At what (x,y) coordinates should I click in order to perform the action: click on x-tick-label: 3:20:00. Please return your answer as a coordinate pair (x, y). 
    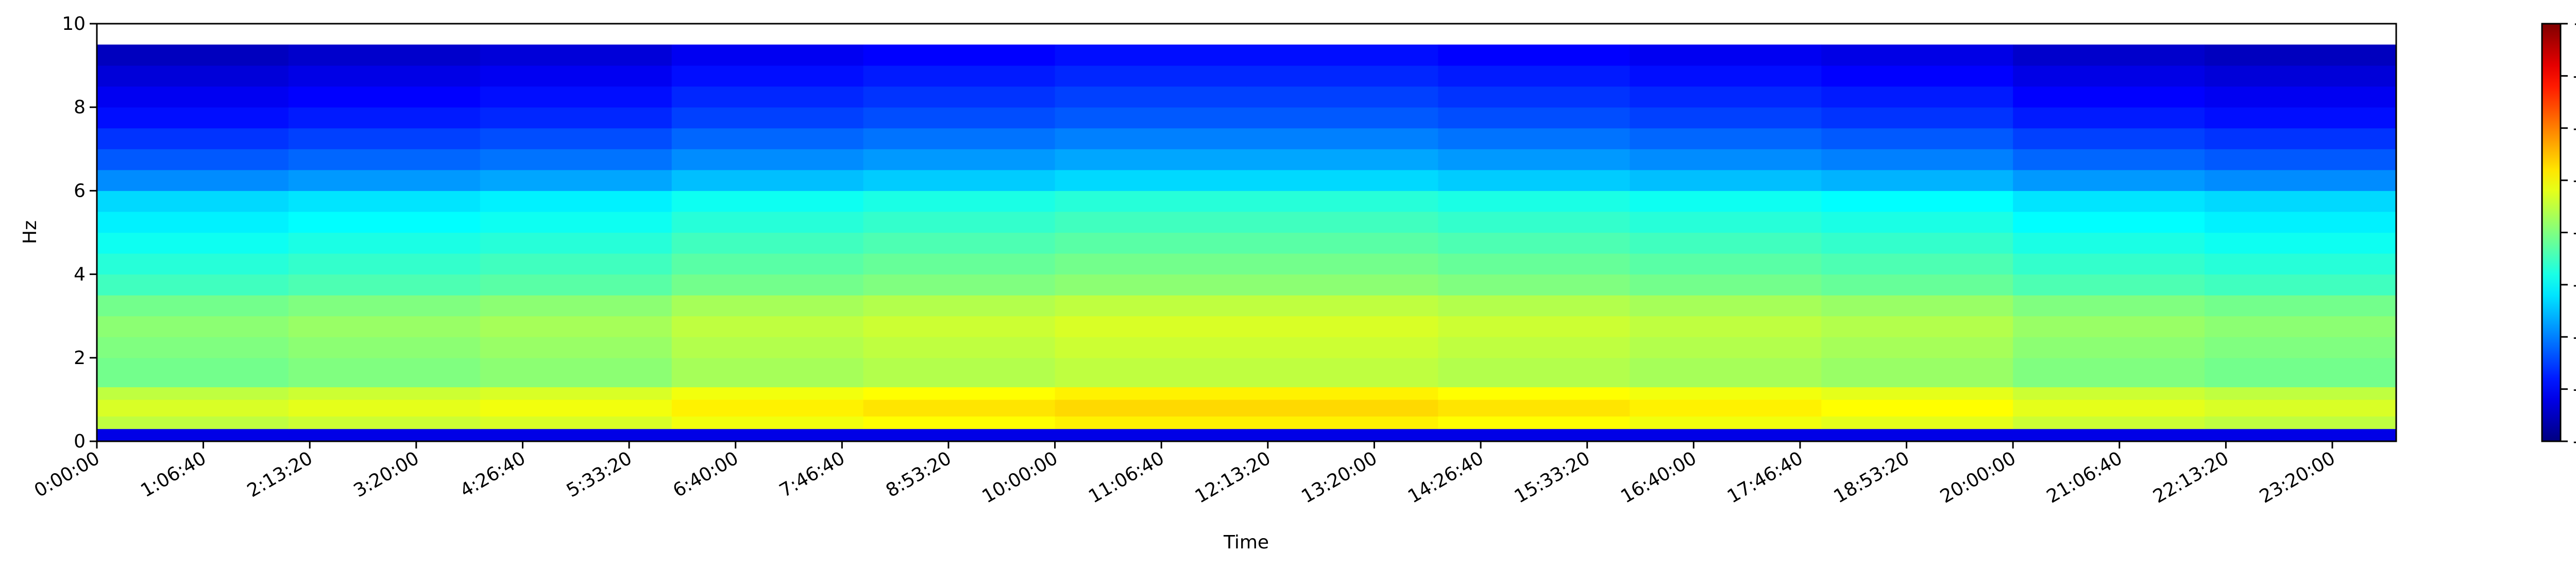
    Looking at the image, I should click on (386, 474).